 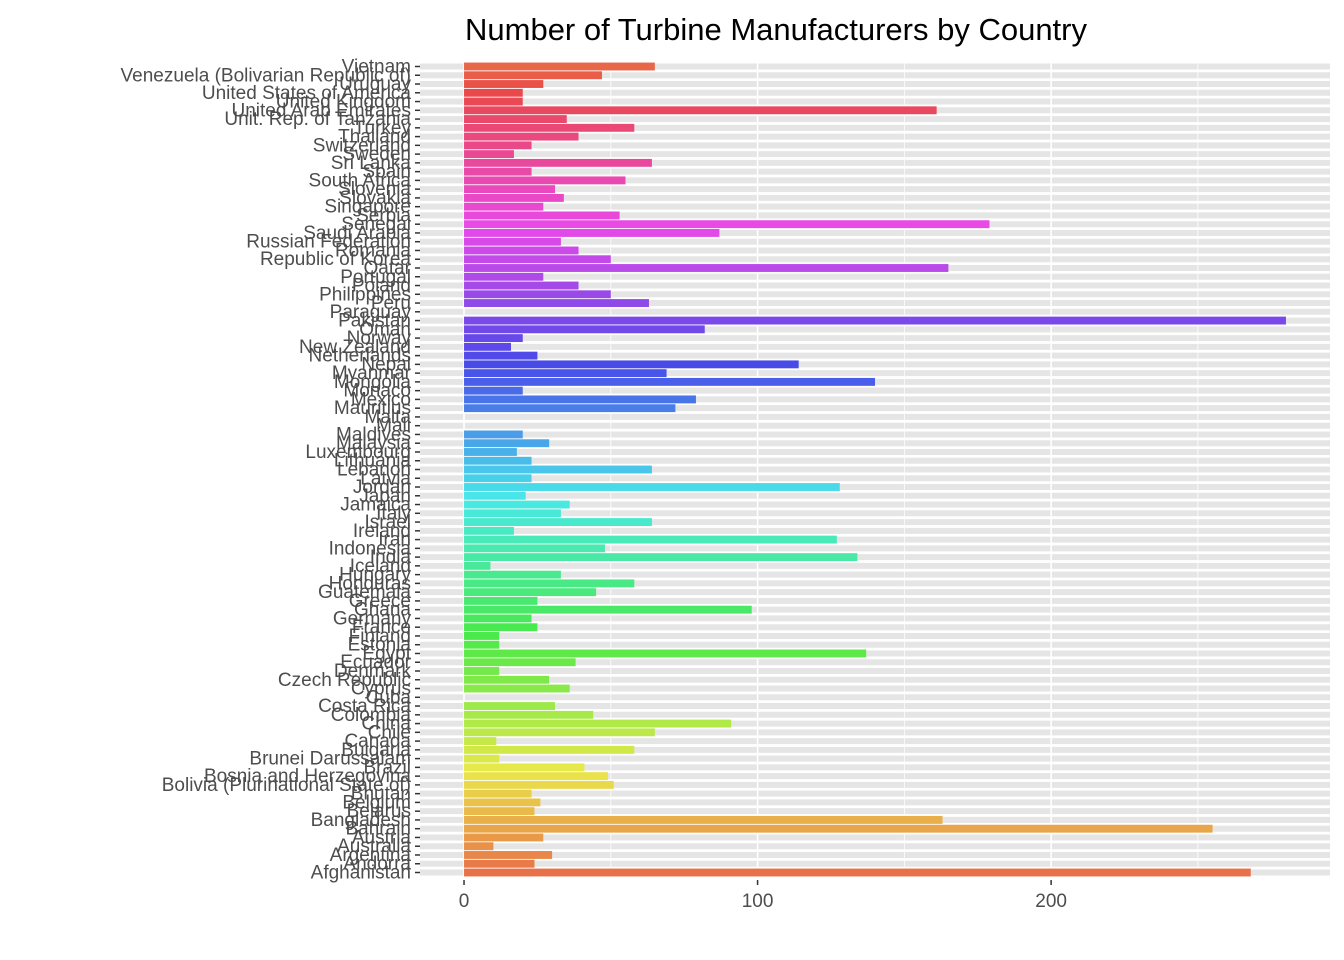 What do you see at coordinates (498, 478) in the screenshot?
I see `bar-latvia` at bounding box center [498, 478].